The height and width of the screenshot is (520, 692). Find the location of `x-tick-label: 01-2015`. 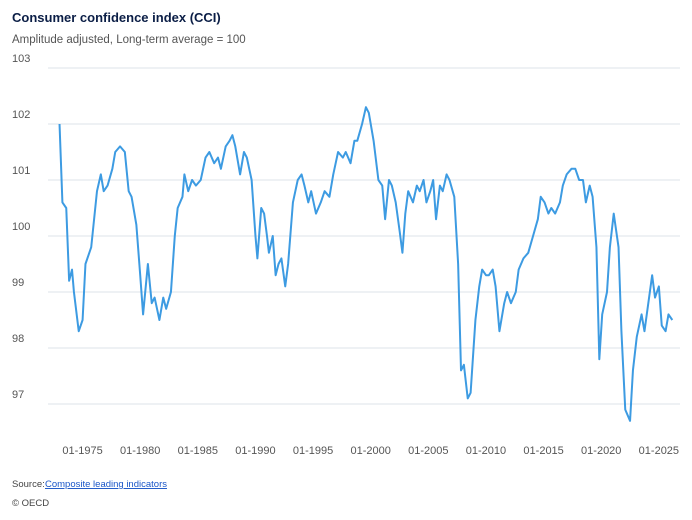

x-tick-label: 01-2015 is located at coordinates (543, 451).